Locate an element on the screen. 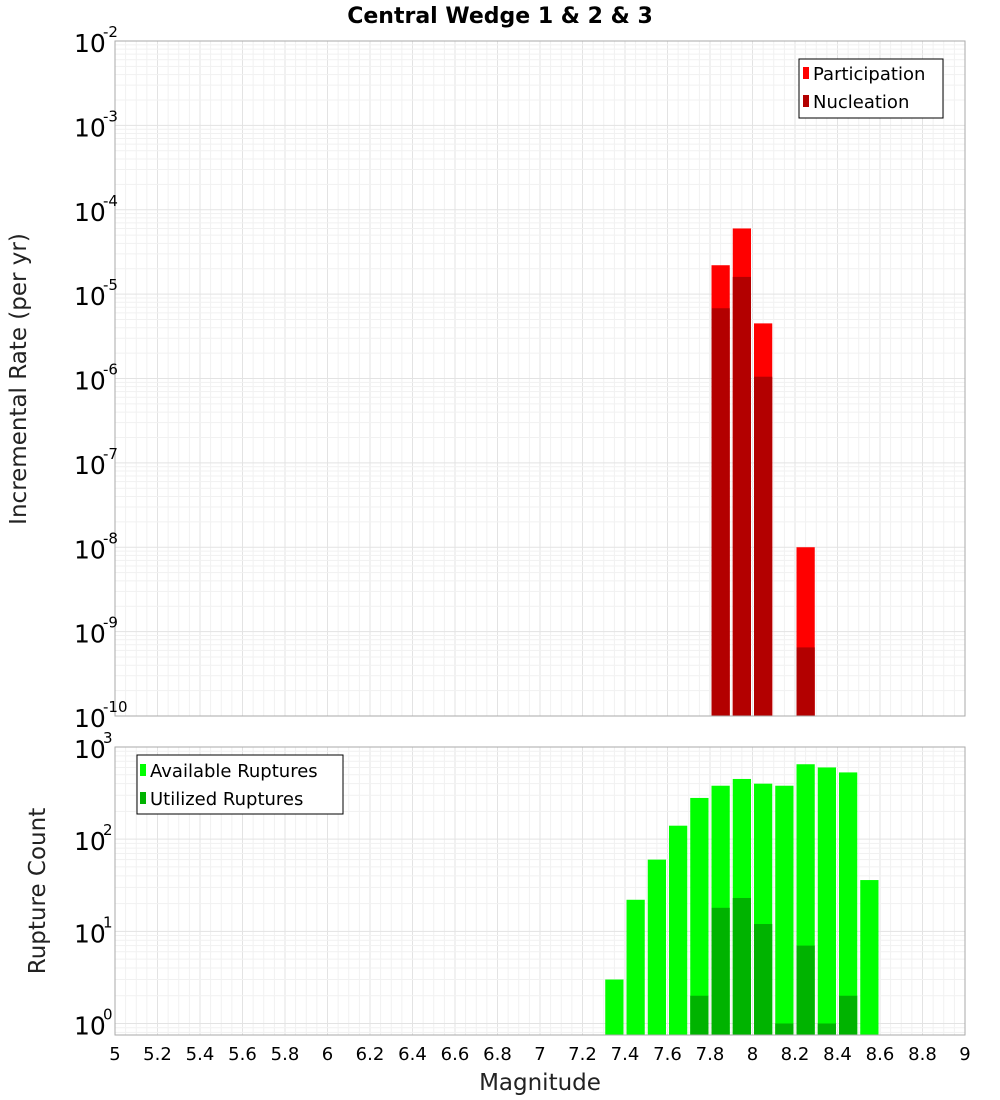 The height and width of the screenshot is (1100, 1000). top-plot-y-ticks: 10-210-310-410-510-610-710-810-910-10 is located at coordinates (101, 378).